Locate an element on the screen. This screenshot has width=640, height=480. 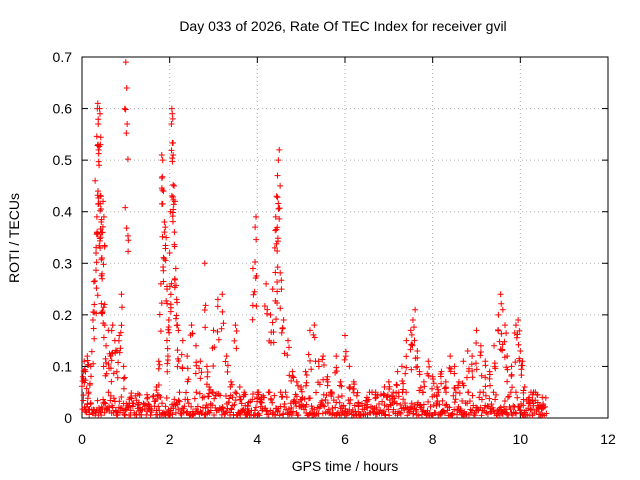
y-tick-label: 0 is located at coordinates (68, 418).